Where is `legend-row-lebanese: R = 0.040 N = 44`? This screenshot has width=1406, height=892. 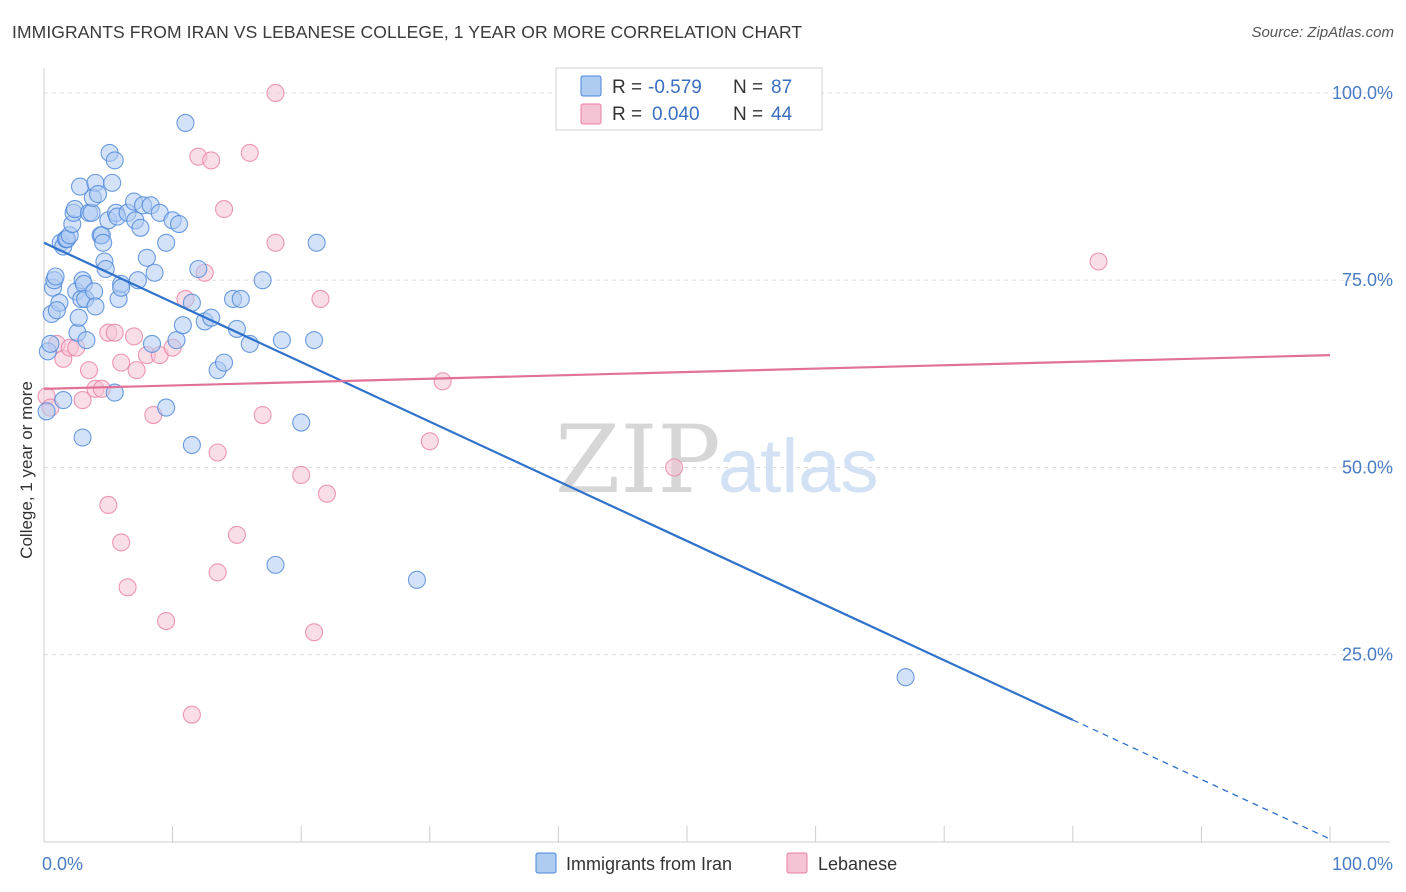 legend-row-lebanese: R = 0.040 N = 44 is located at coordinates (686, 114).